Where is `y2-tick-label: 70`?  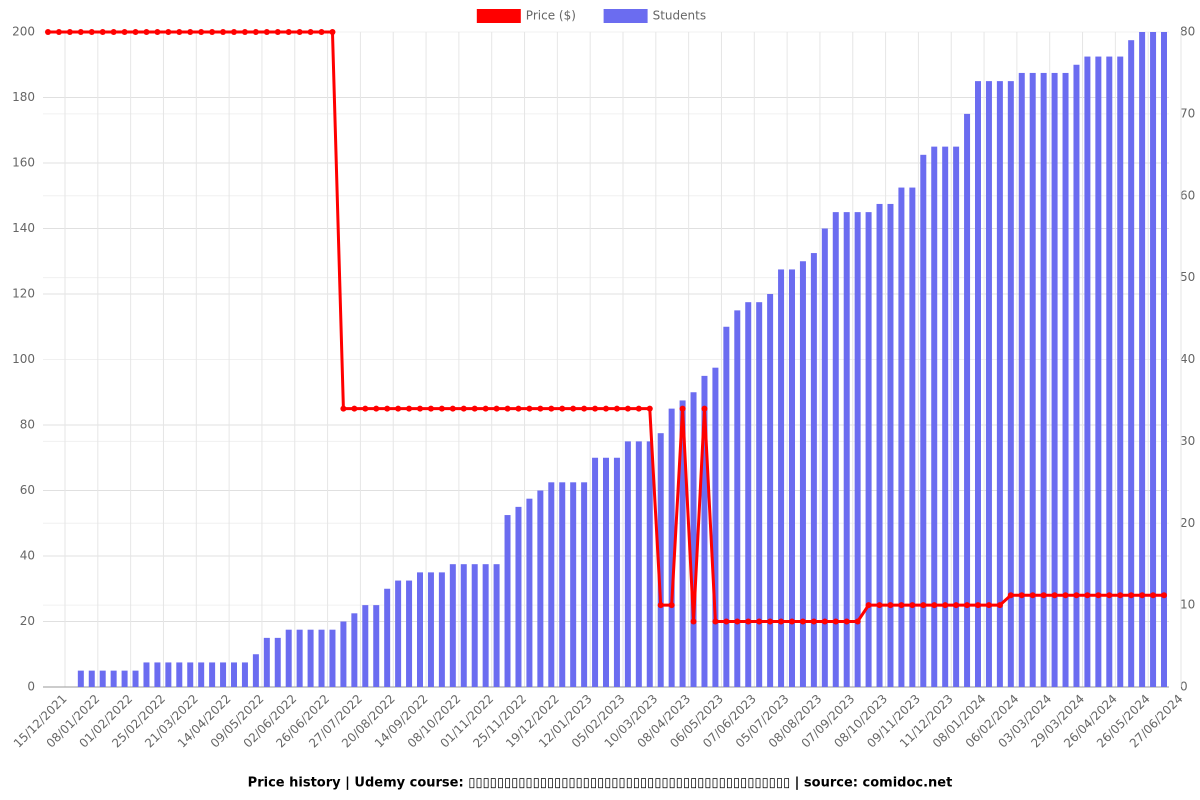
y2-tick-label: 70 is located at coordinates (1187, 113).